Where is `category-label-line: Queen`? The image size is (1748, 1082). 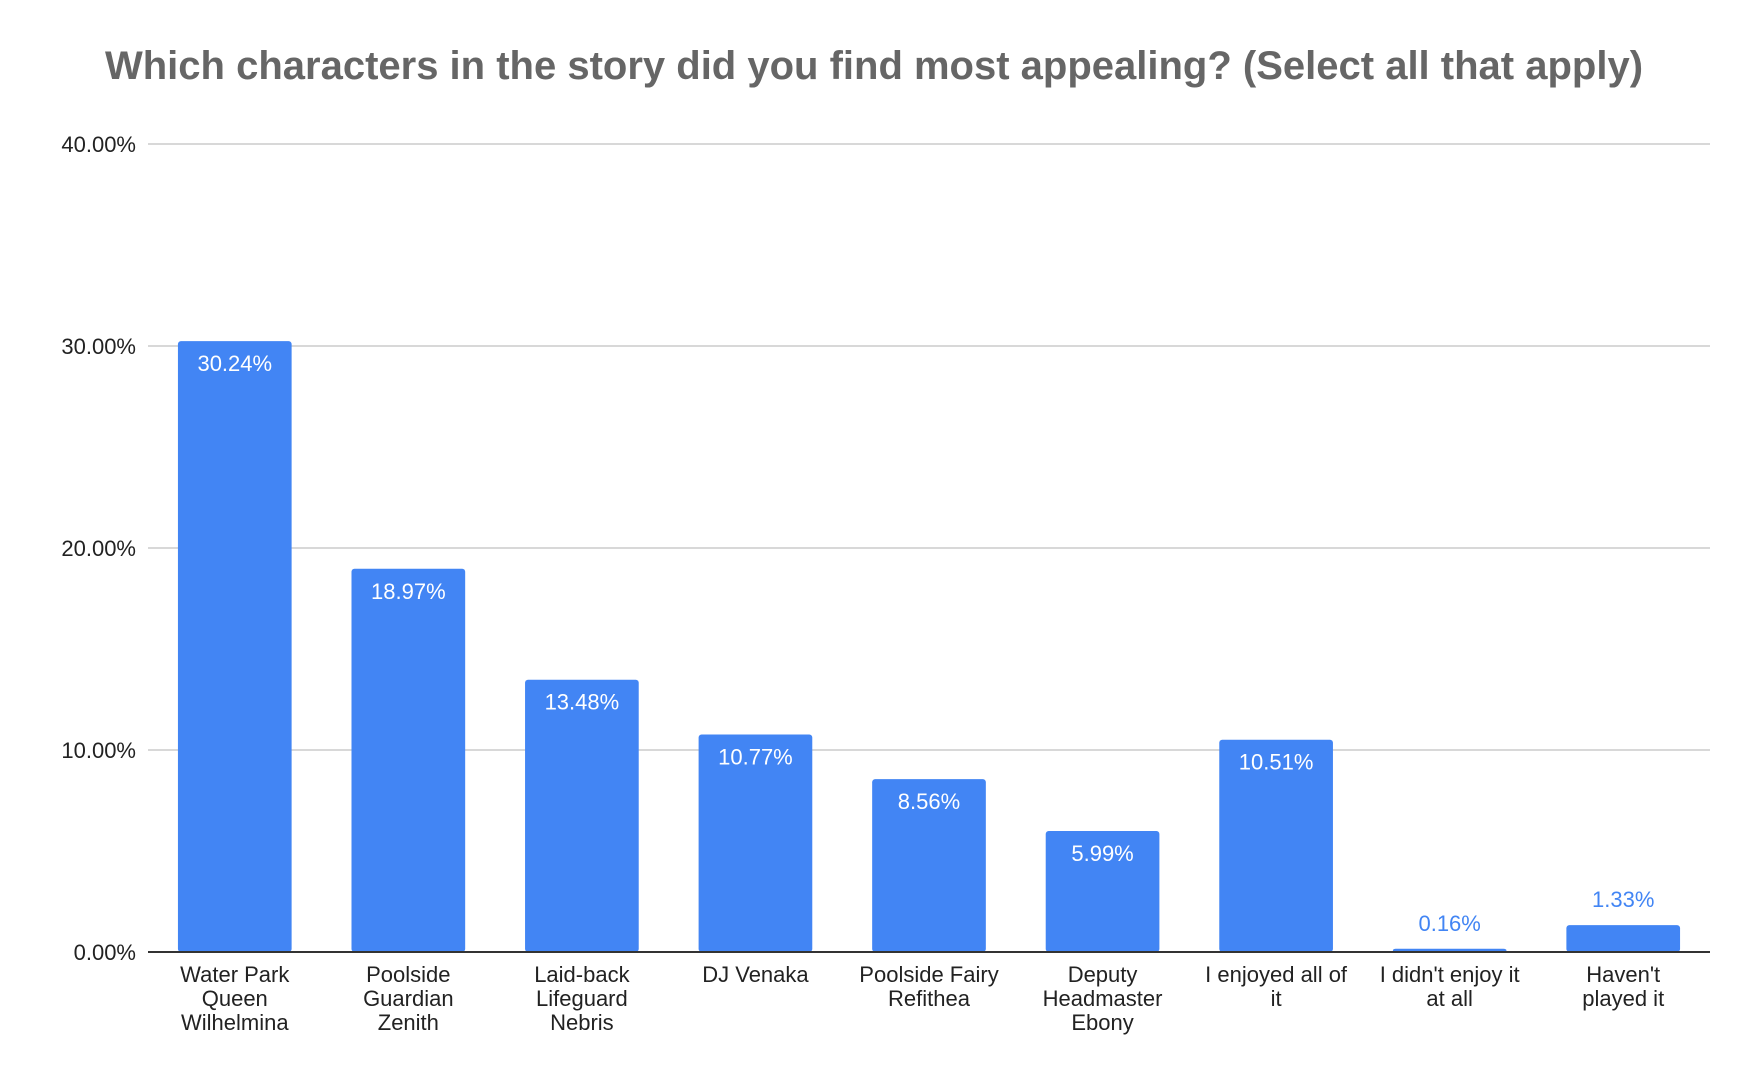 category-label-line: Queen is located at coordinates (235, 998).